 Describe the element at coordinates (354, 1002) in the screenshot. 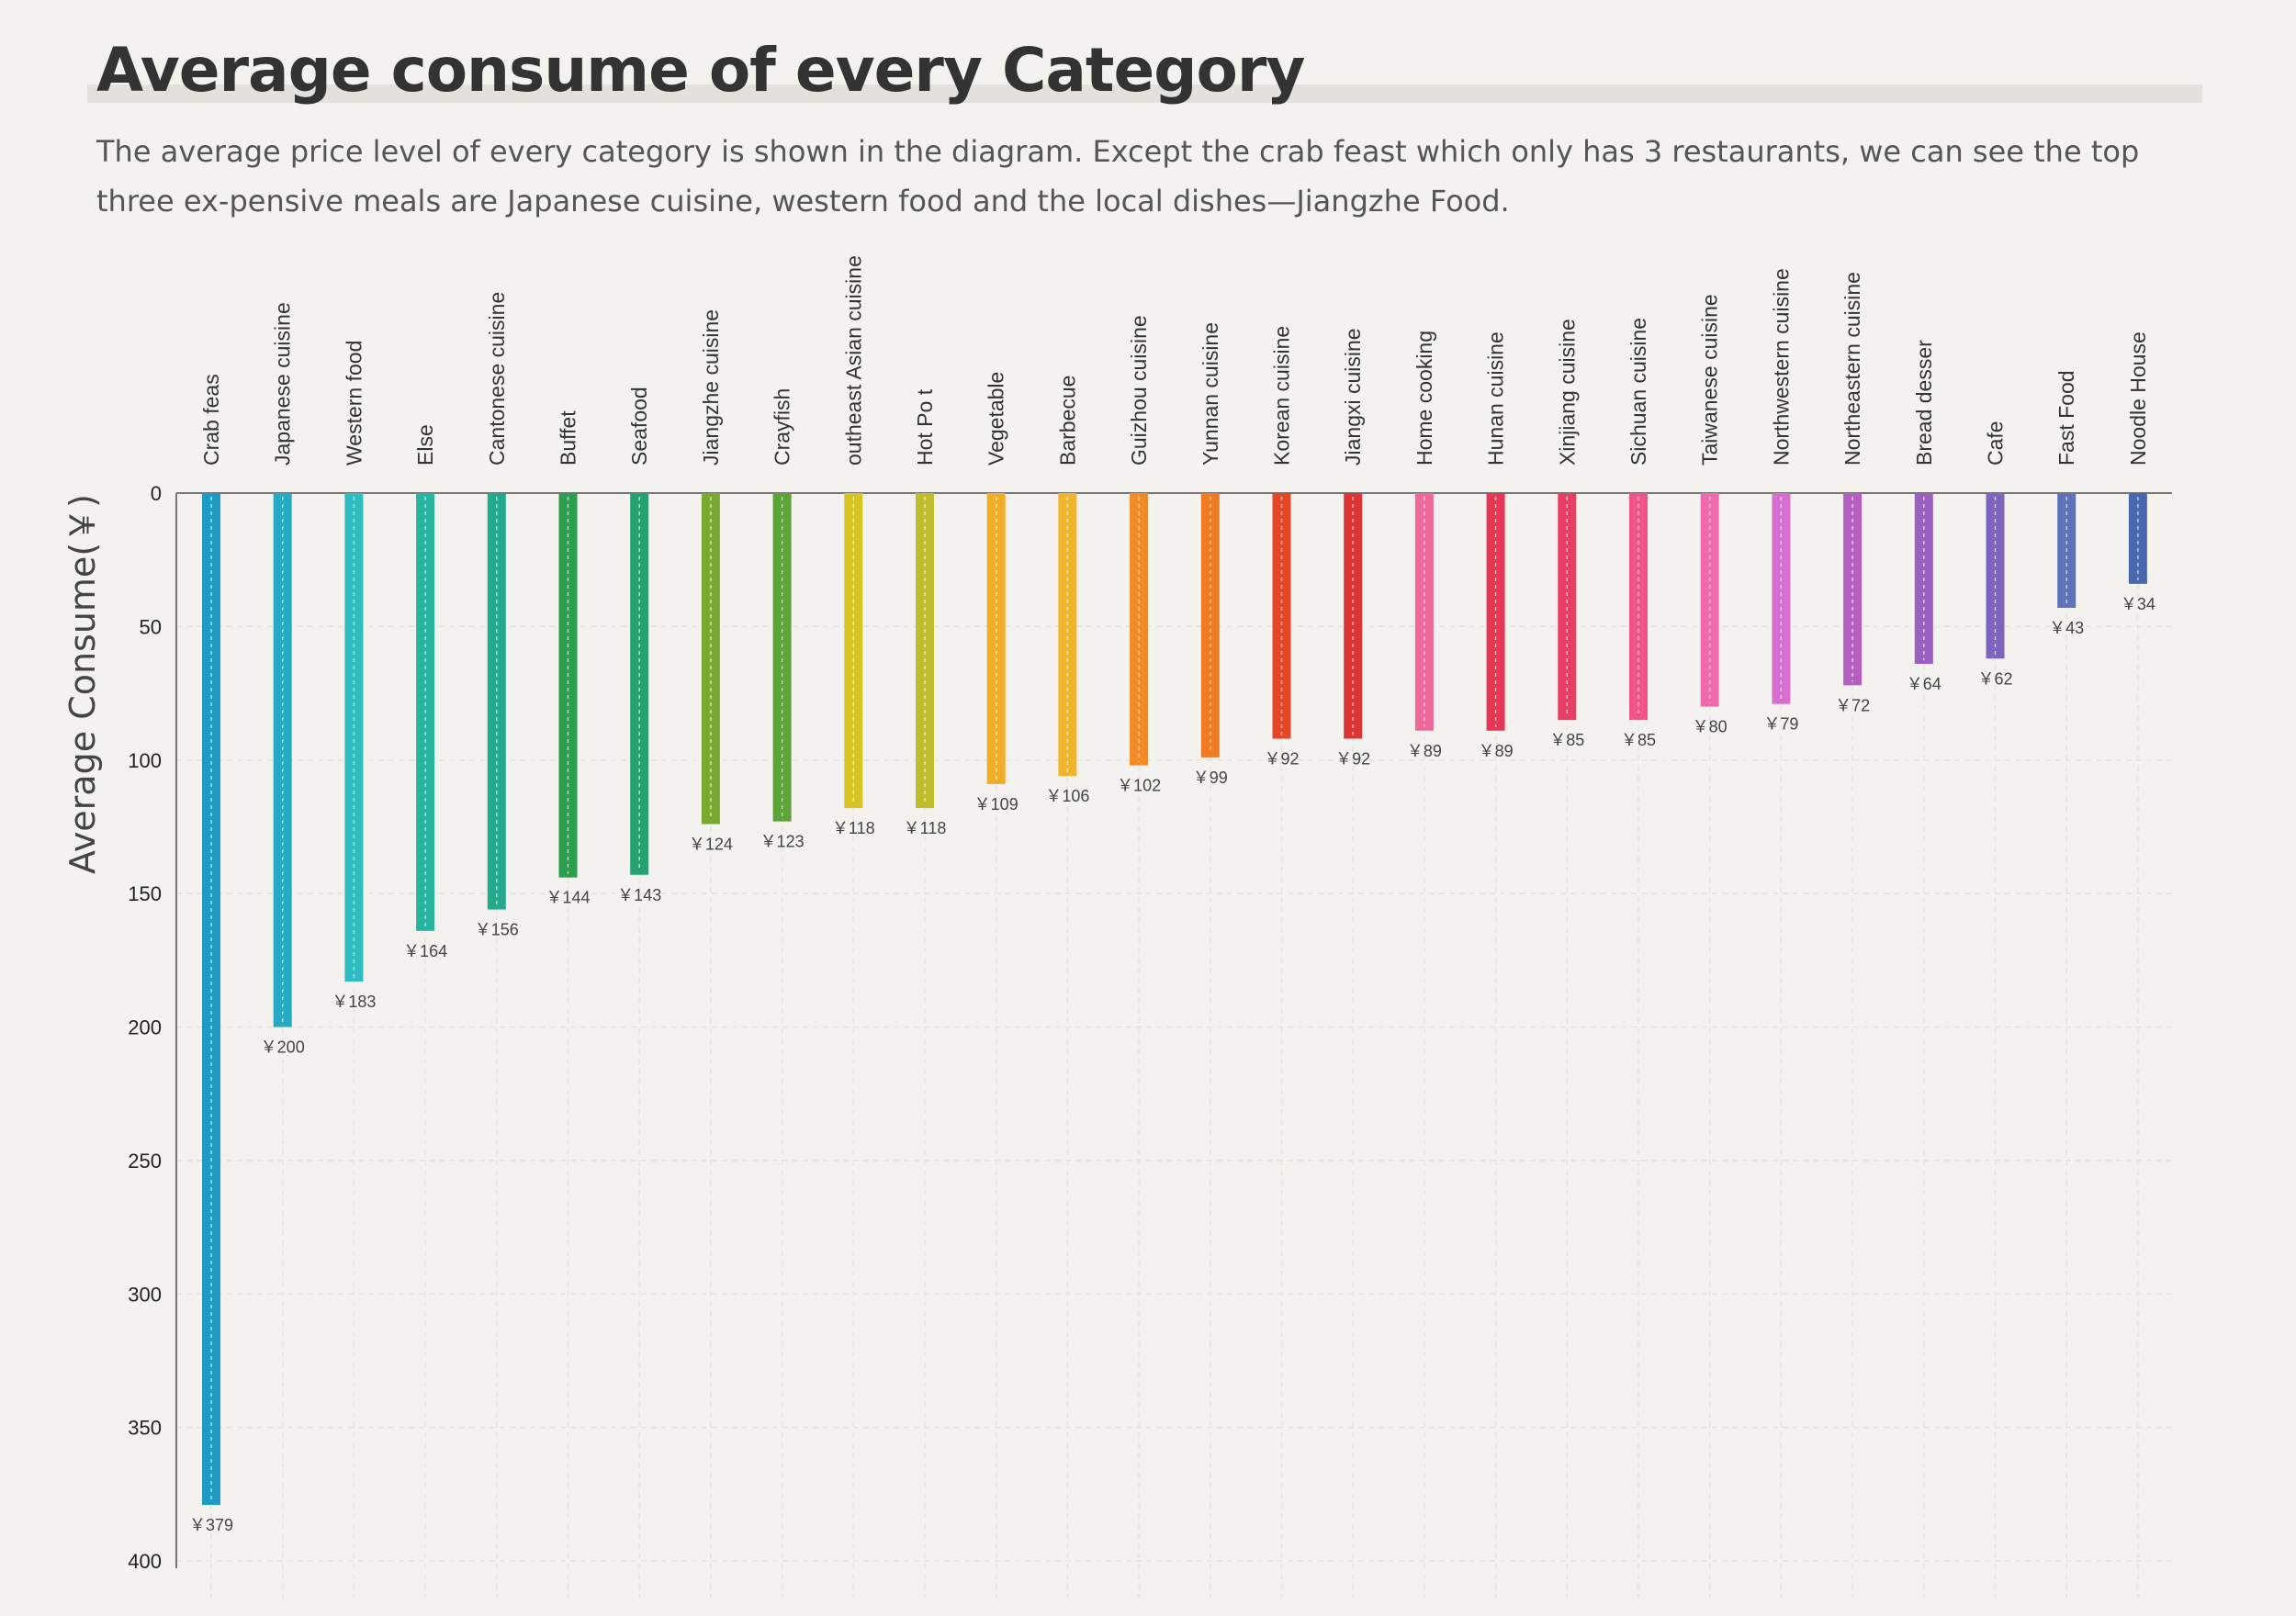

I see `value-label: ￥183` at that location.